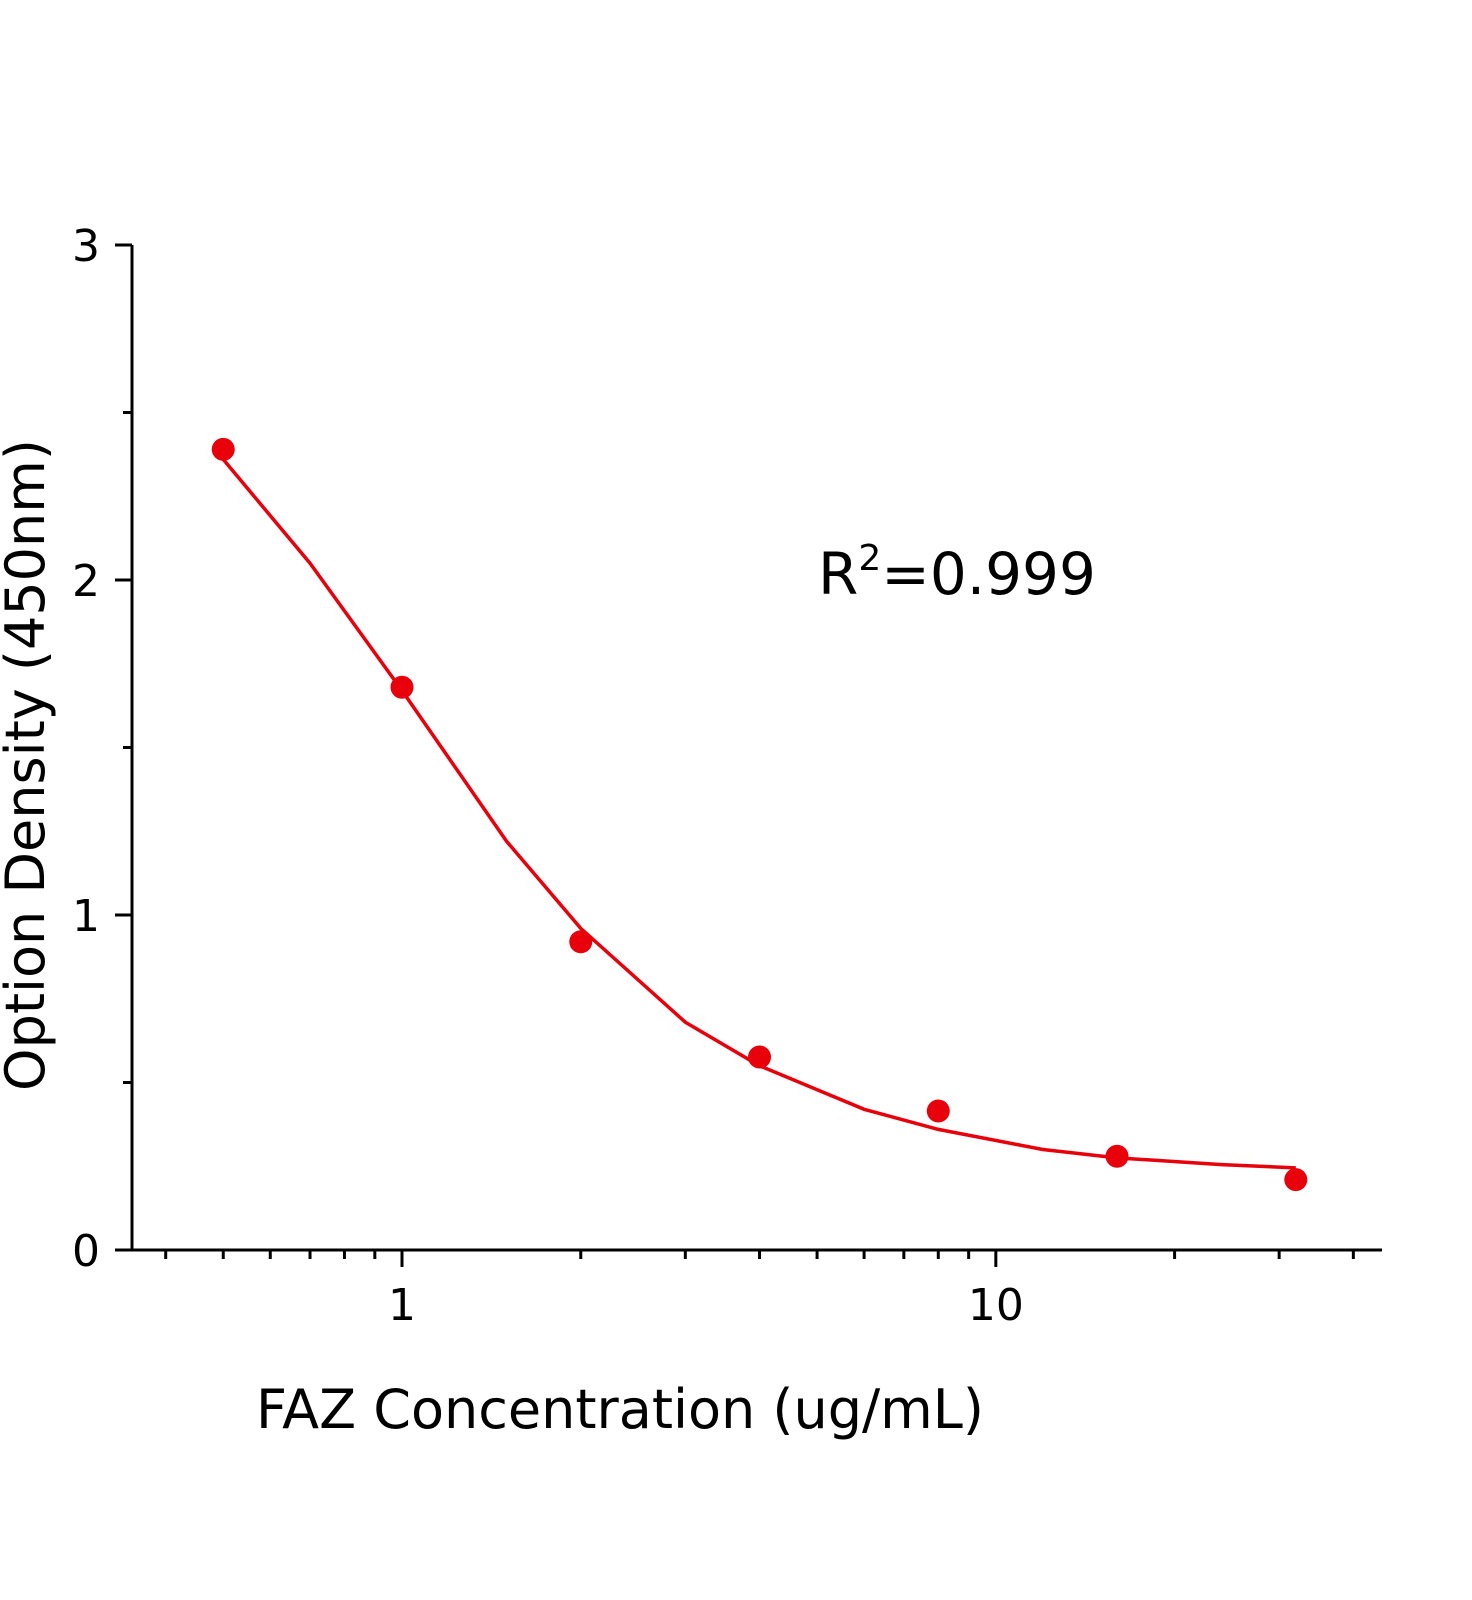 The height and width of the screenshot is (1600, 1472). I want to click on x-tick-label: 10, so click(996, 1305).